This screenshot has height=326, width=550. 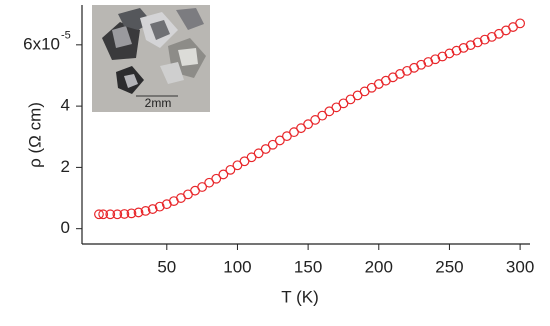 What do you see at coordinates (66, 36) in the screenshot?
I see `y-tick-exponent: -5` at bounding box center [66, 36].